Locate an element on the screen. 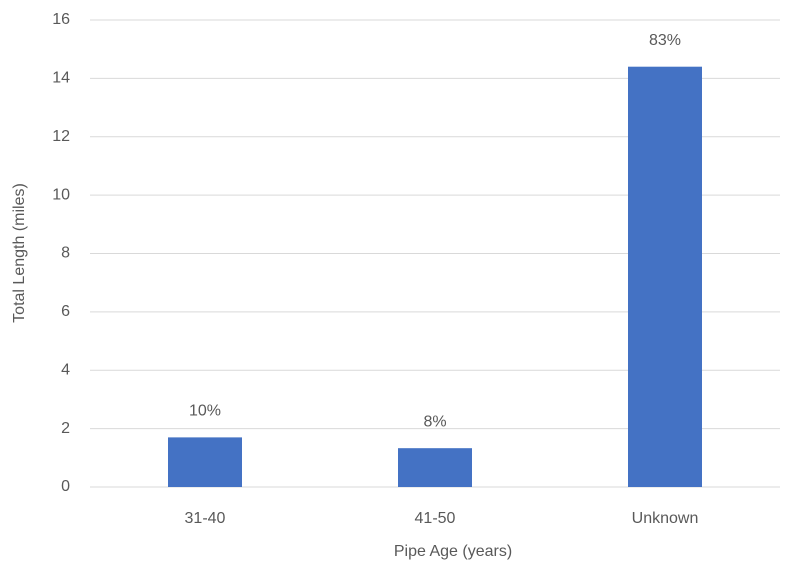 Image resolution: width=803 pixels, height=572 pixels. y-tick-label: 0 is located at coordinates (65, 486).